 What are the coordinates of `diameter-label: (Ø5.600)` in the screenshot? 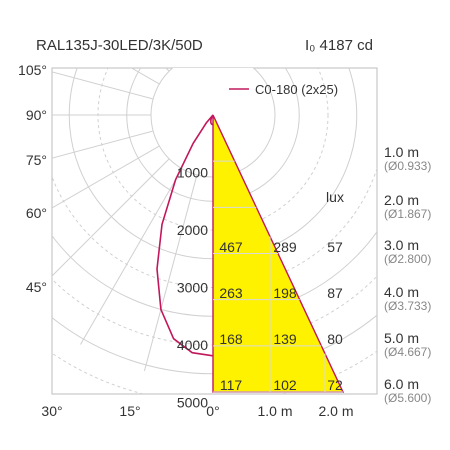 It's located at (407, 398).